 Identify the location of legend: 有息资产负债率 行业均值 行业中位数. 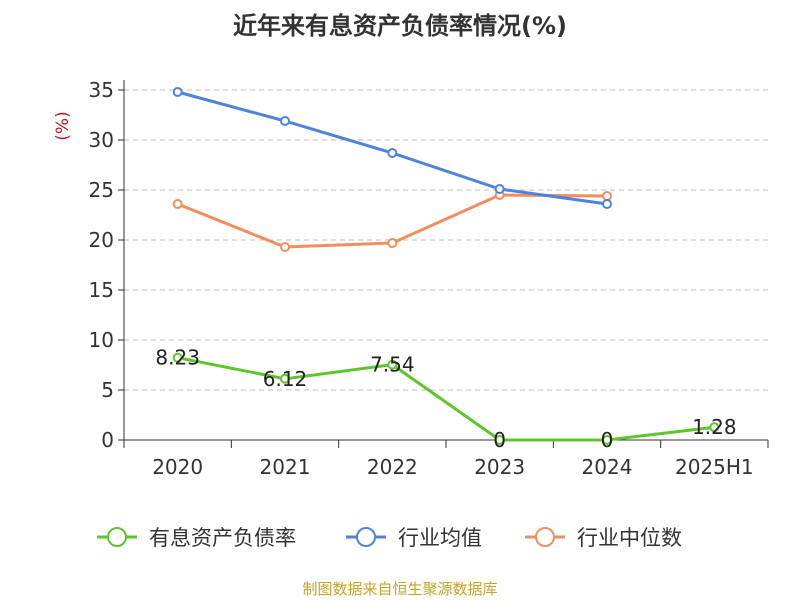
(389, 538).